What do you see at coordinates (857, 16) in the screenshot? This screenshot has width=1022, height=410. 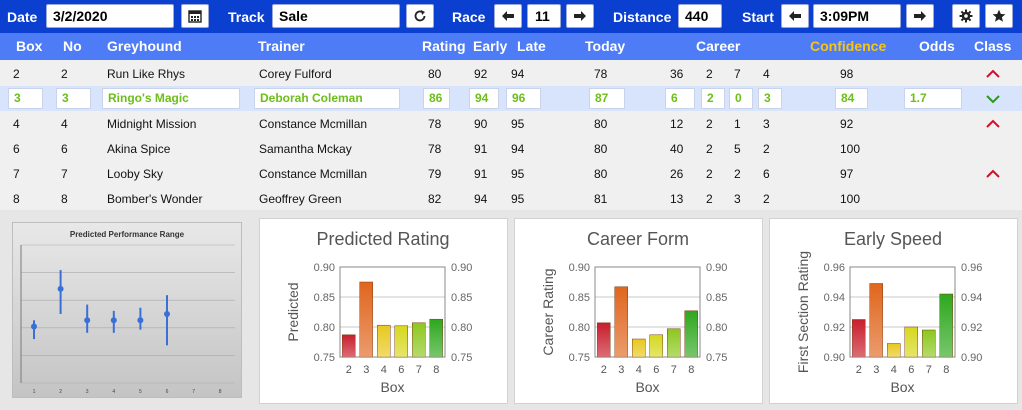 I see `start-time-field: 3:09PM` at bounding box center [857, 16].